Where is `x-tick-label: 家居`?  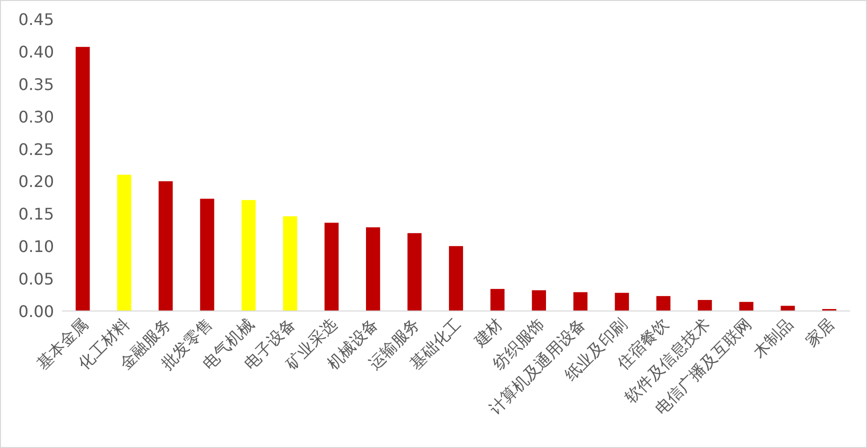 x-tick-label: 家居 is located at coordinates (820, 332).